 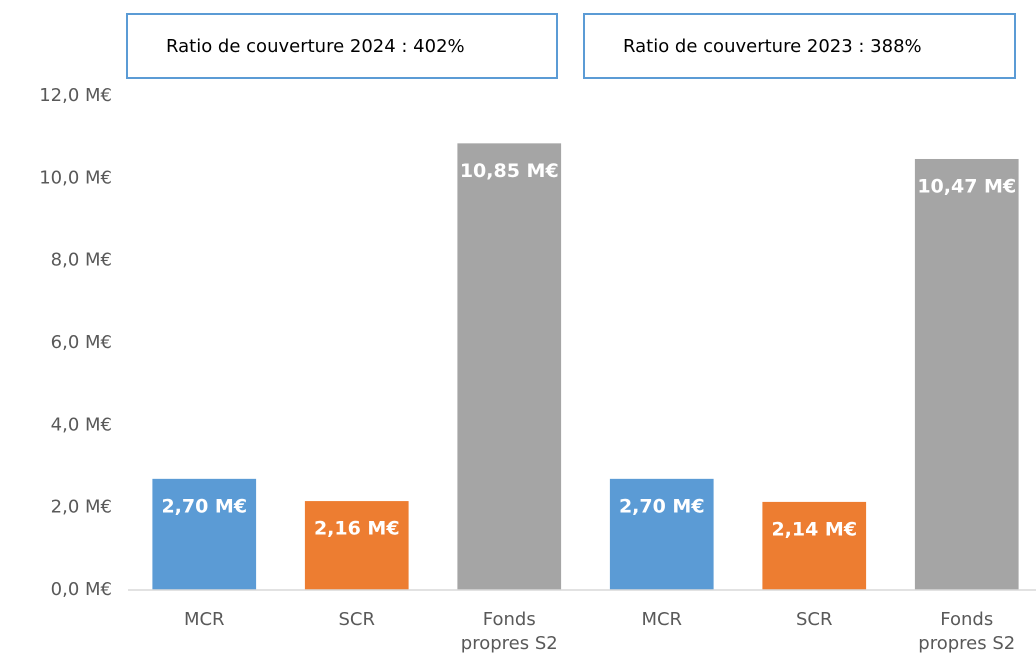 What do you see at coordinates (81, 589) in the screenshot?
I see `y-tick-label: 0,0 M€` at bounding box center [81, 589].